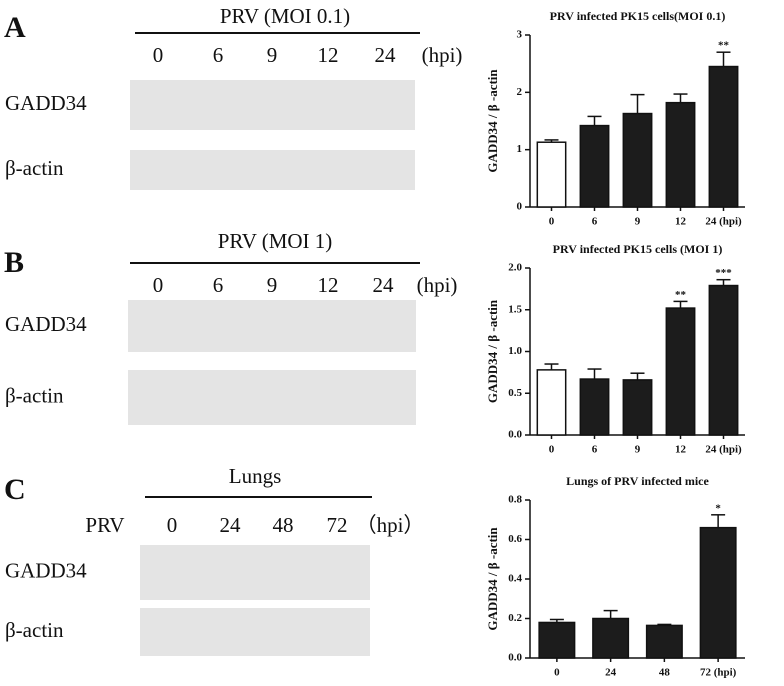 The width and height of the screenshot is (784, 686). I want to click on y-tick-label: 0.4, so click(515, 579).